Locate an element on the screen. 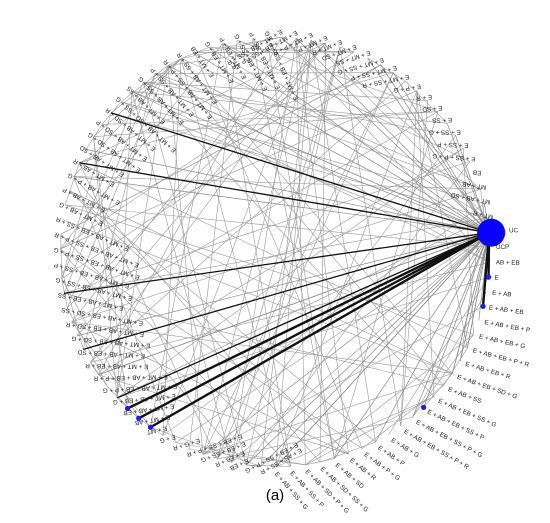 This screenshot has height=523, width=550. node-label: E + AB + EB + P is located at coordinates (507, 326).